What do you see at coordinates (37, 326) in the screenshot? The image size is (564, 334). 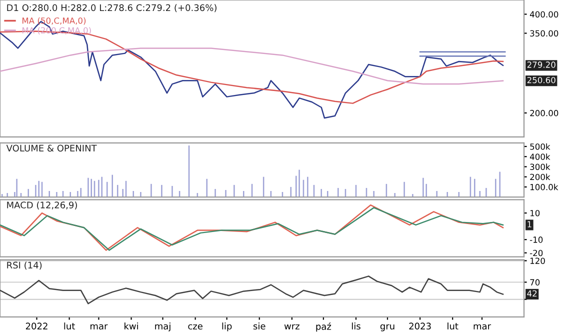 I see `x-tick-label: 2022` at bounding box center [37, 326].